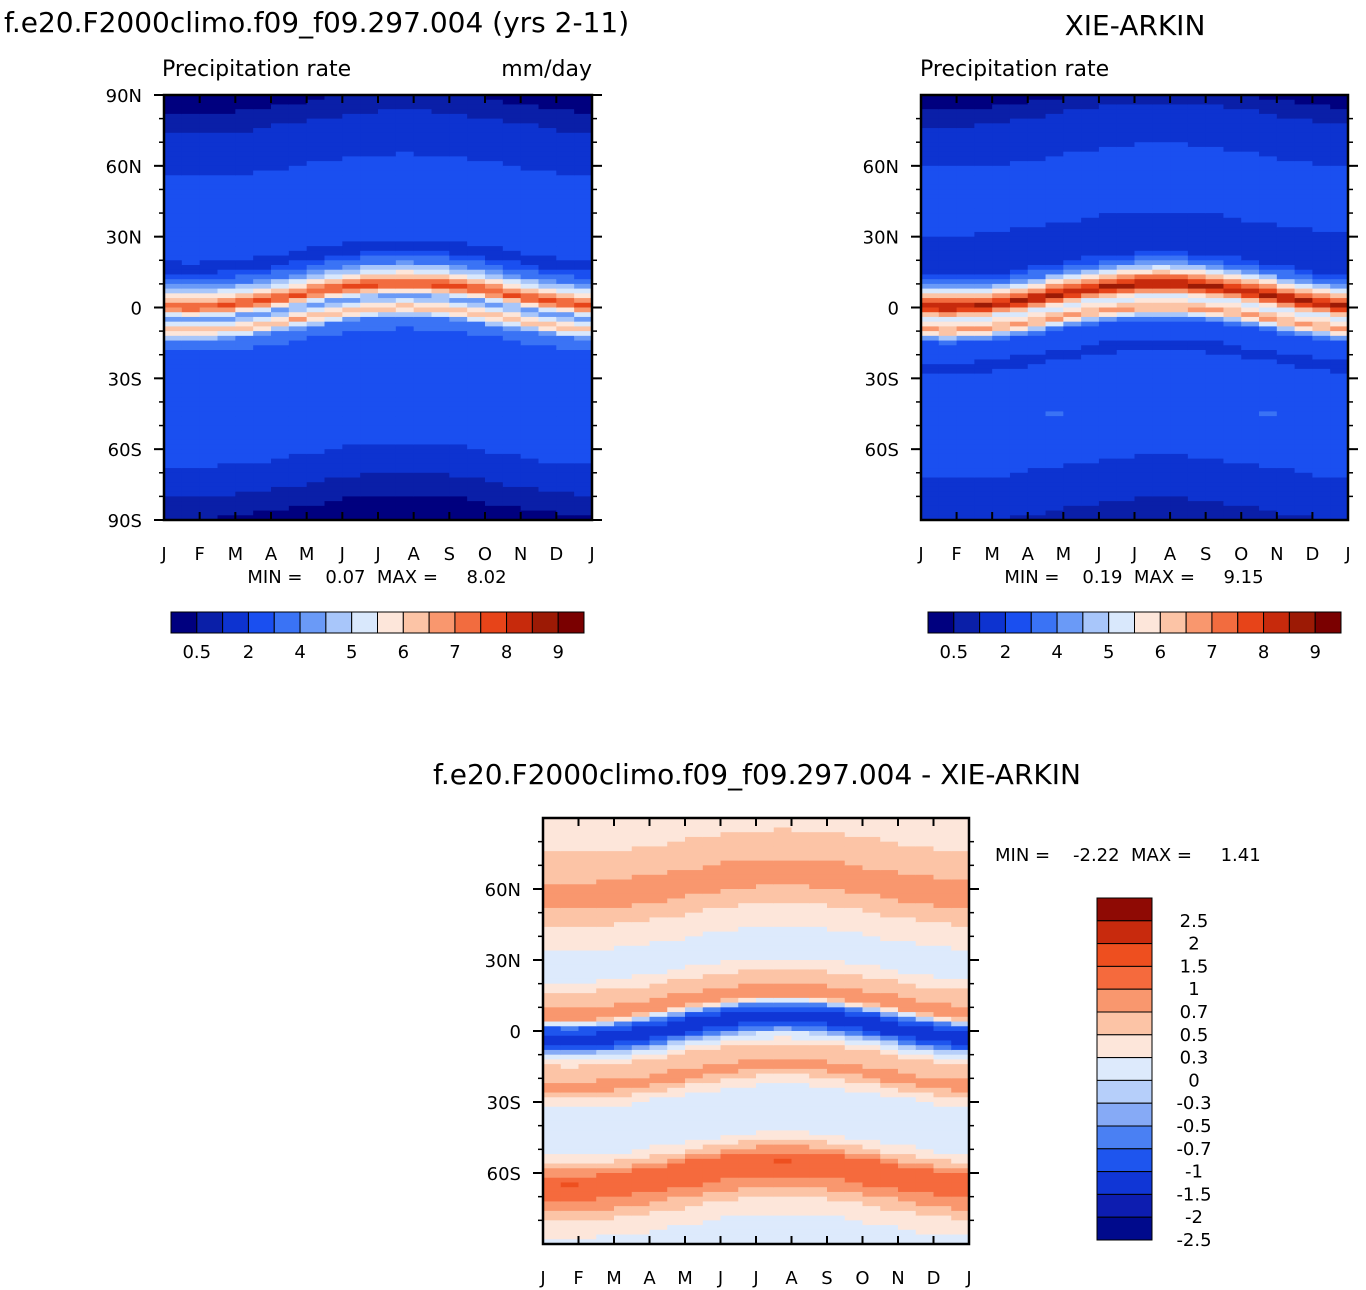 The width and height of the screenshot is (1366, 1290). I want to click on y-tick-label: 90N, so click(124, 96).